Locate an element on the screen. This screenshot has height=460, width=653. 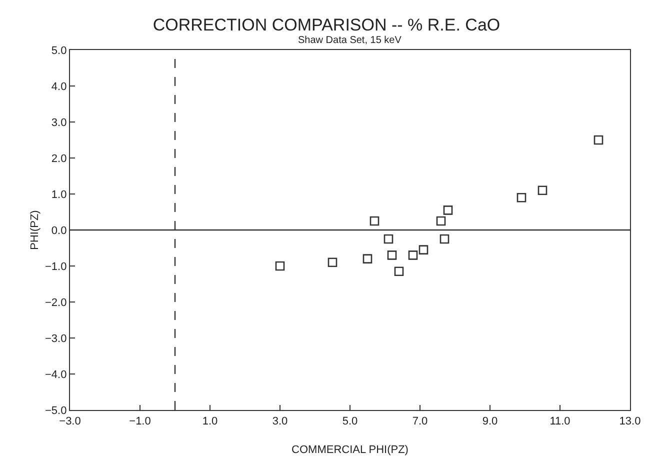
x-tick-label: 9.0 is located at coordinates (490, 421).